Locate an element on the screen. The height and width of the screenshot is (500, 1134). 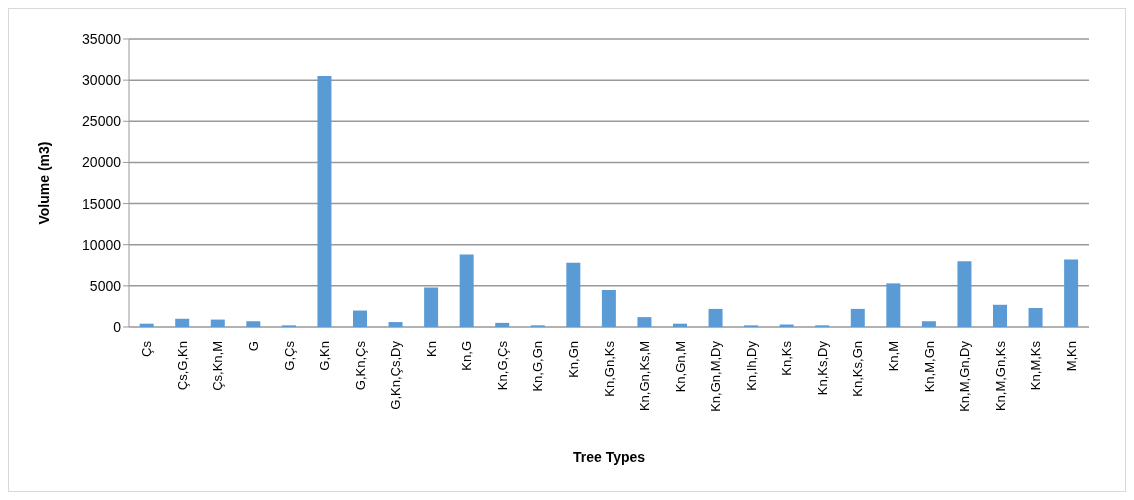
x-tick-label: Kn is located at coordinates (431, 349).